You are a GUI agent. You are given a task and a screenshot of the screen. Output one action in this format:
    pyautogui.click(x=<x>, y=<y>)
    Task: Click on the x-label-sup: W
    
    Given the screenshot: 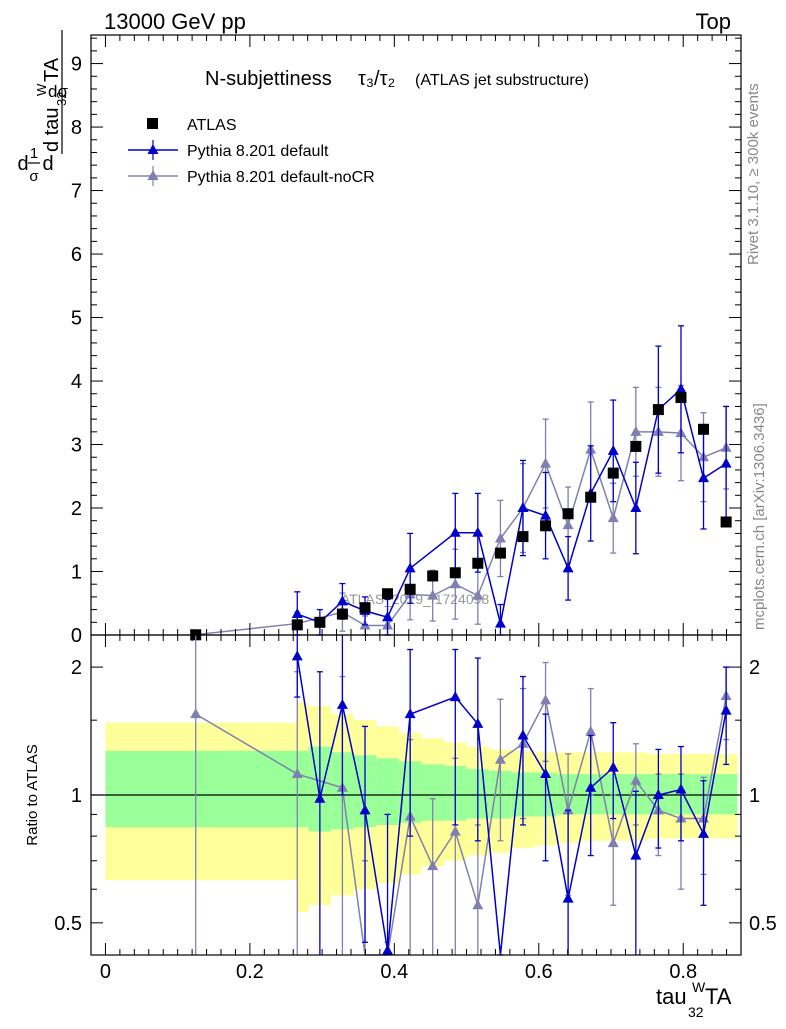 What is the action you would take?
    pyautogui.click(x=699, y=987)
    